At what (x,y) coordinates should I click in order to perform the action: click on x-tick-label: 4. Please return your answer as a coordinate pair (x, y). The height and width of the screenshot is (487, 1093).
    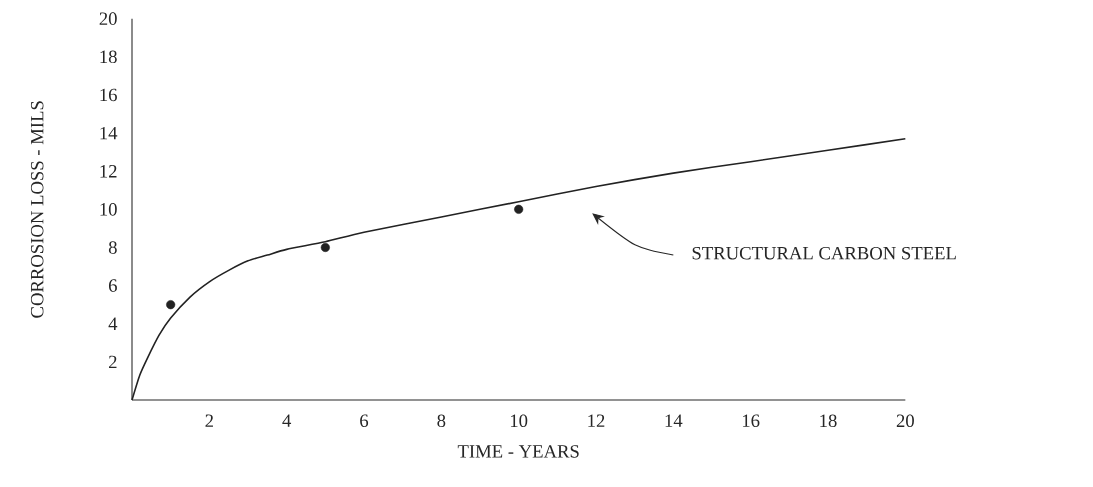
    Looking at the image, I should click on (287, 420).